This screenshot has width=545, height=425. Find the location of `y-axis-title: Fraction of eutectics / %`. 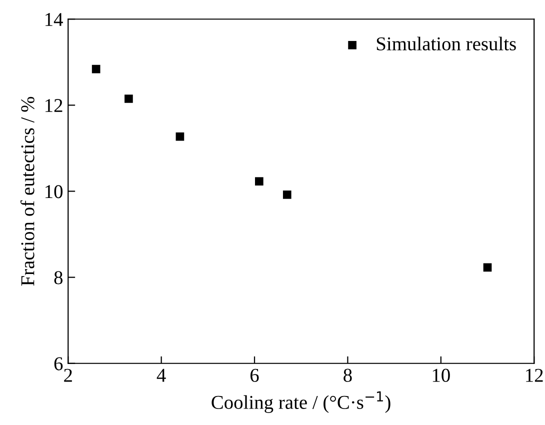

y-axis-title: Fraction of eutectics / % is located at coordinates (27, 191).